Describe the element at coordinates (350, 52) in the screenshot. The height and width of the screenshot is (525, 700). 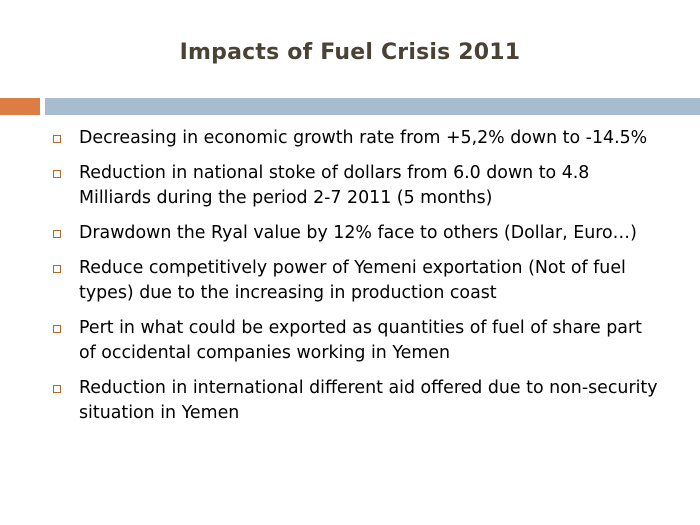
I see `slide-title: Impacts of Fuel Crisis 2011` at that location.